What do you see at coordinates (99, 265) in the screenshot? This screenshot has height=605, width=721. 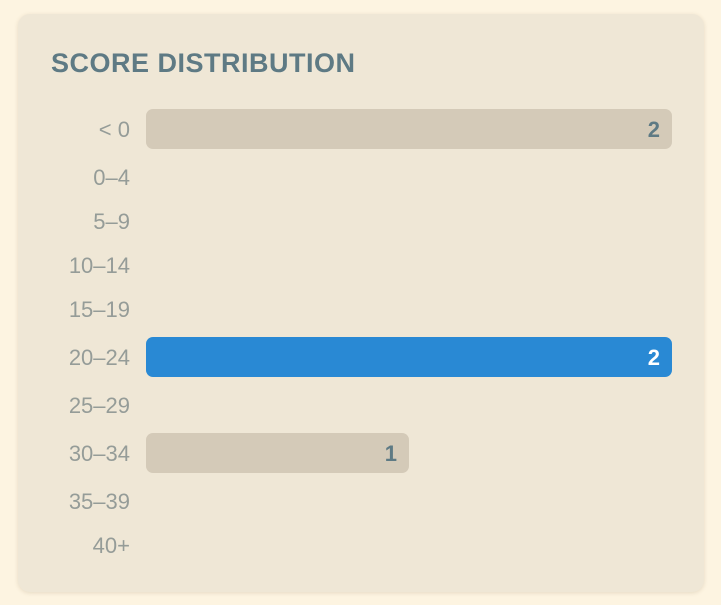 I see `category-label-row-3: 10–14` at bounding box center [99, 265].